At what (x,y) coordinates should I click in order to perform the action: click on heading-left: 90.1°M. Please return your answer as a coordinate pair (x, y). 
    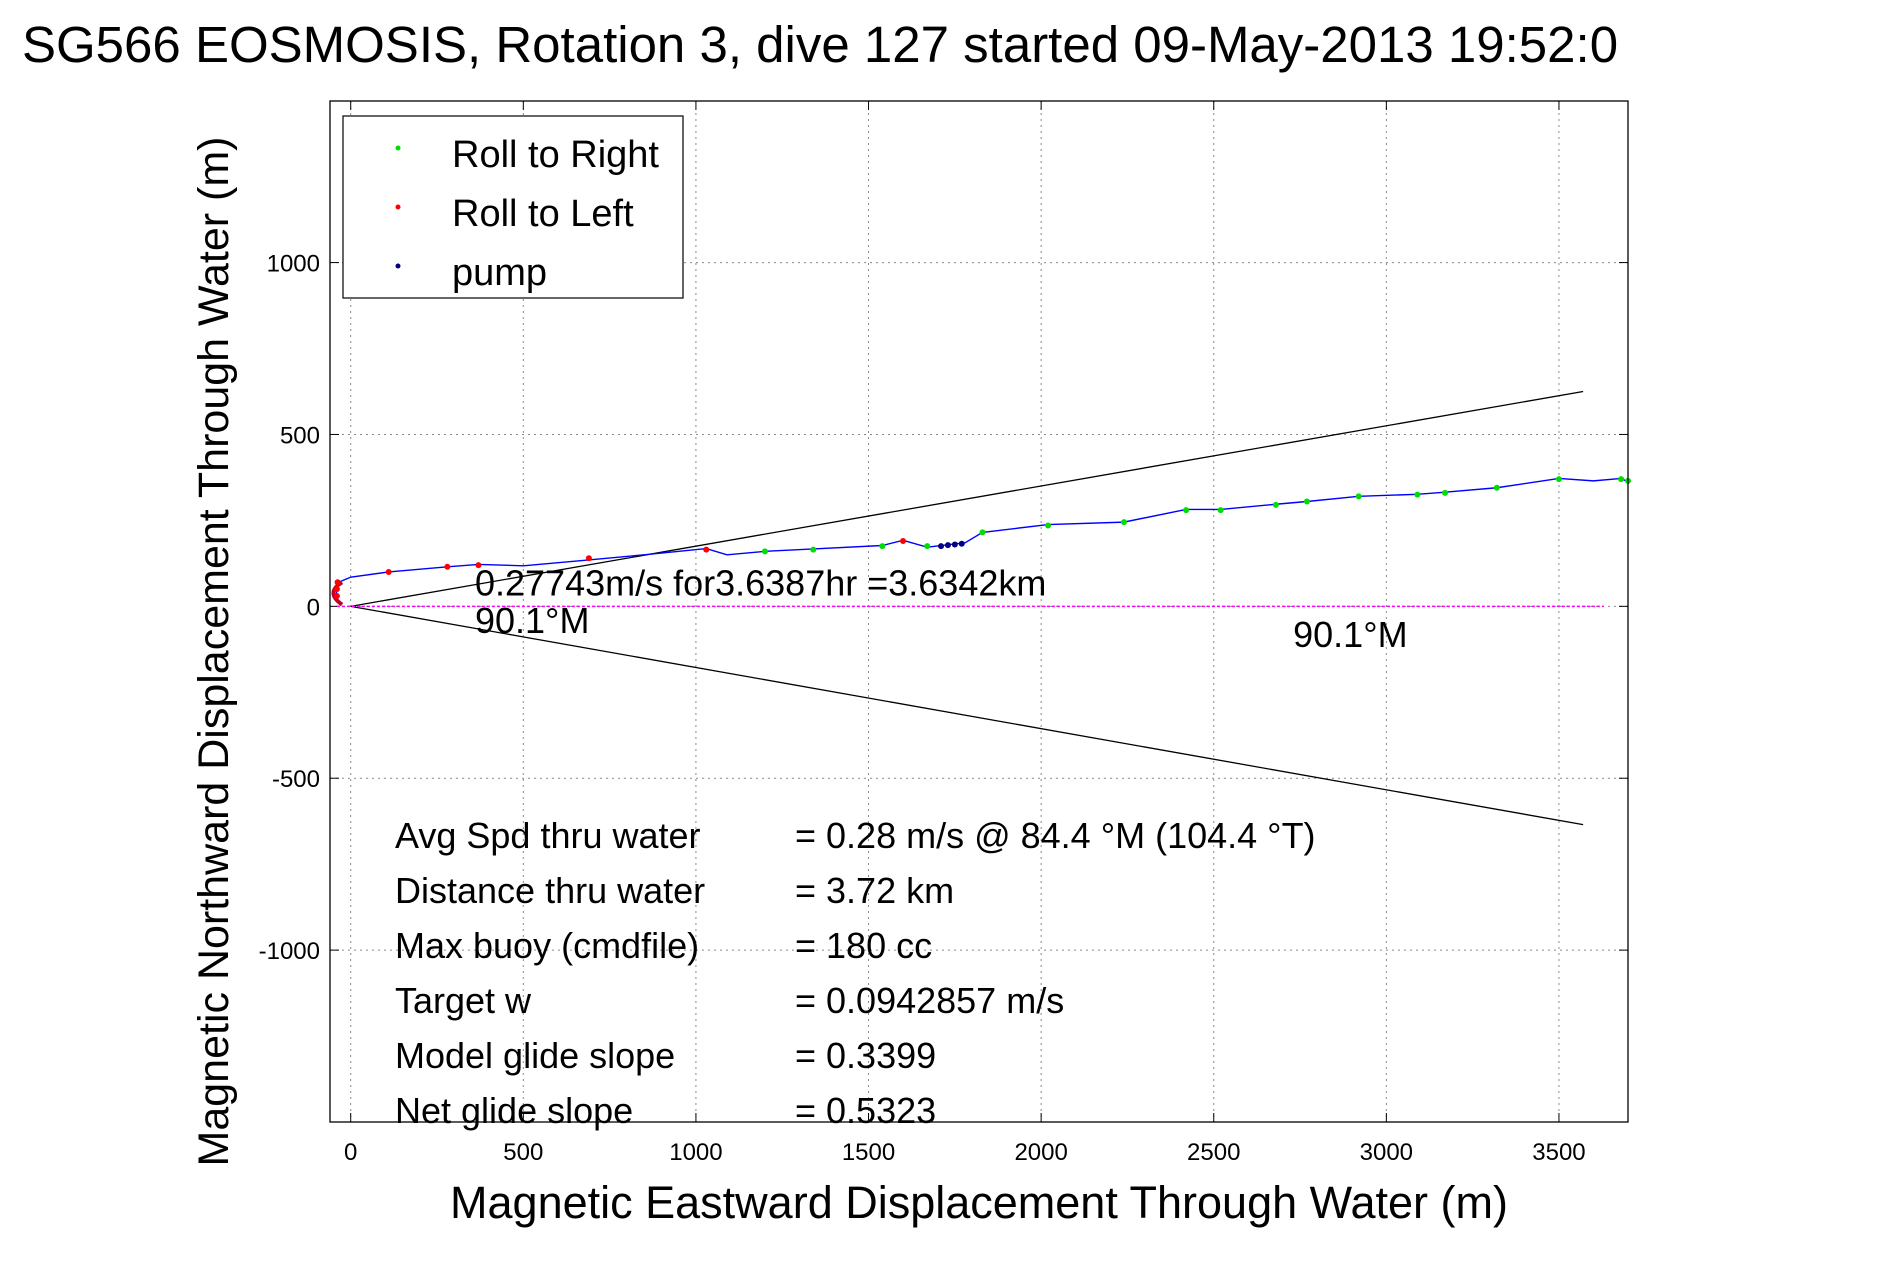
    Looking at the image, I should click on (532, 620).